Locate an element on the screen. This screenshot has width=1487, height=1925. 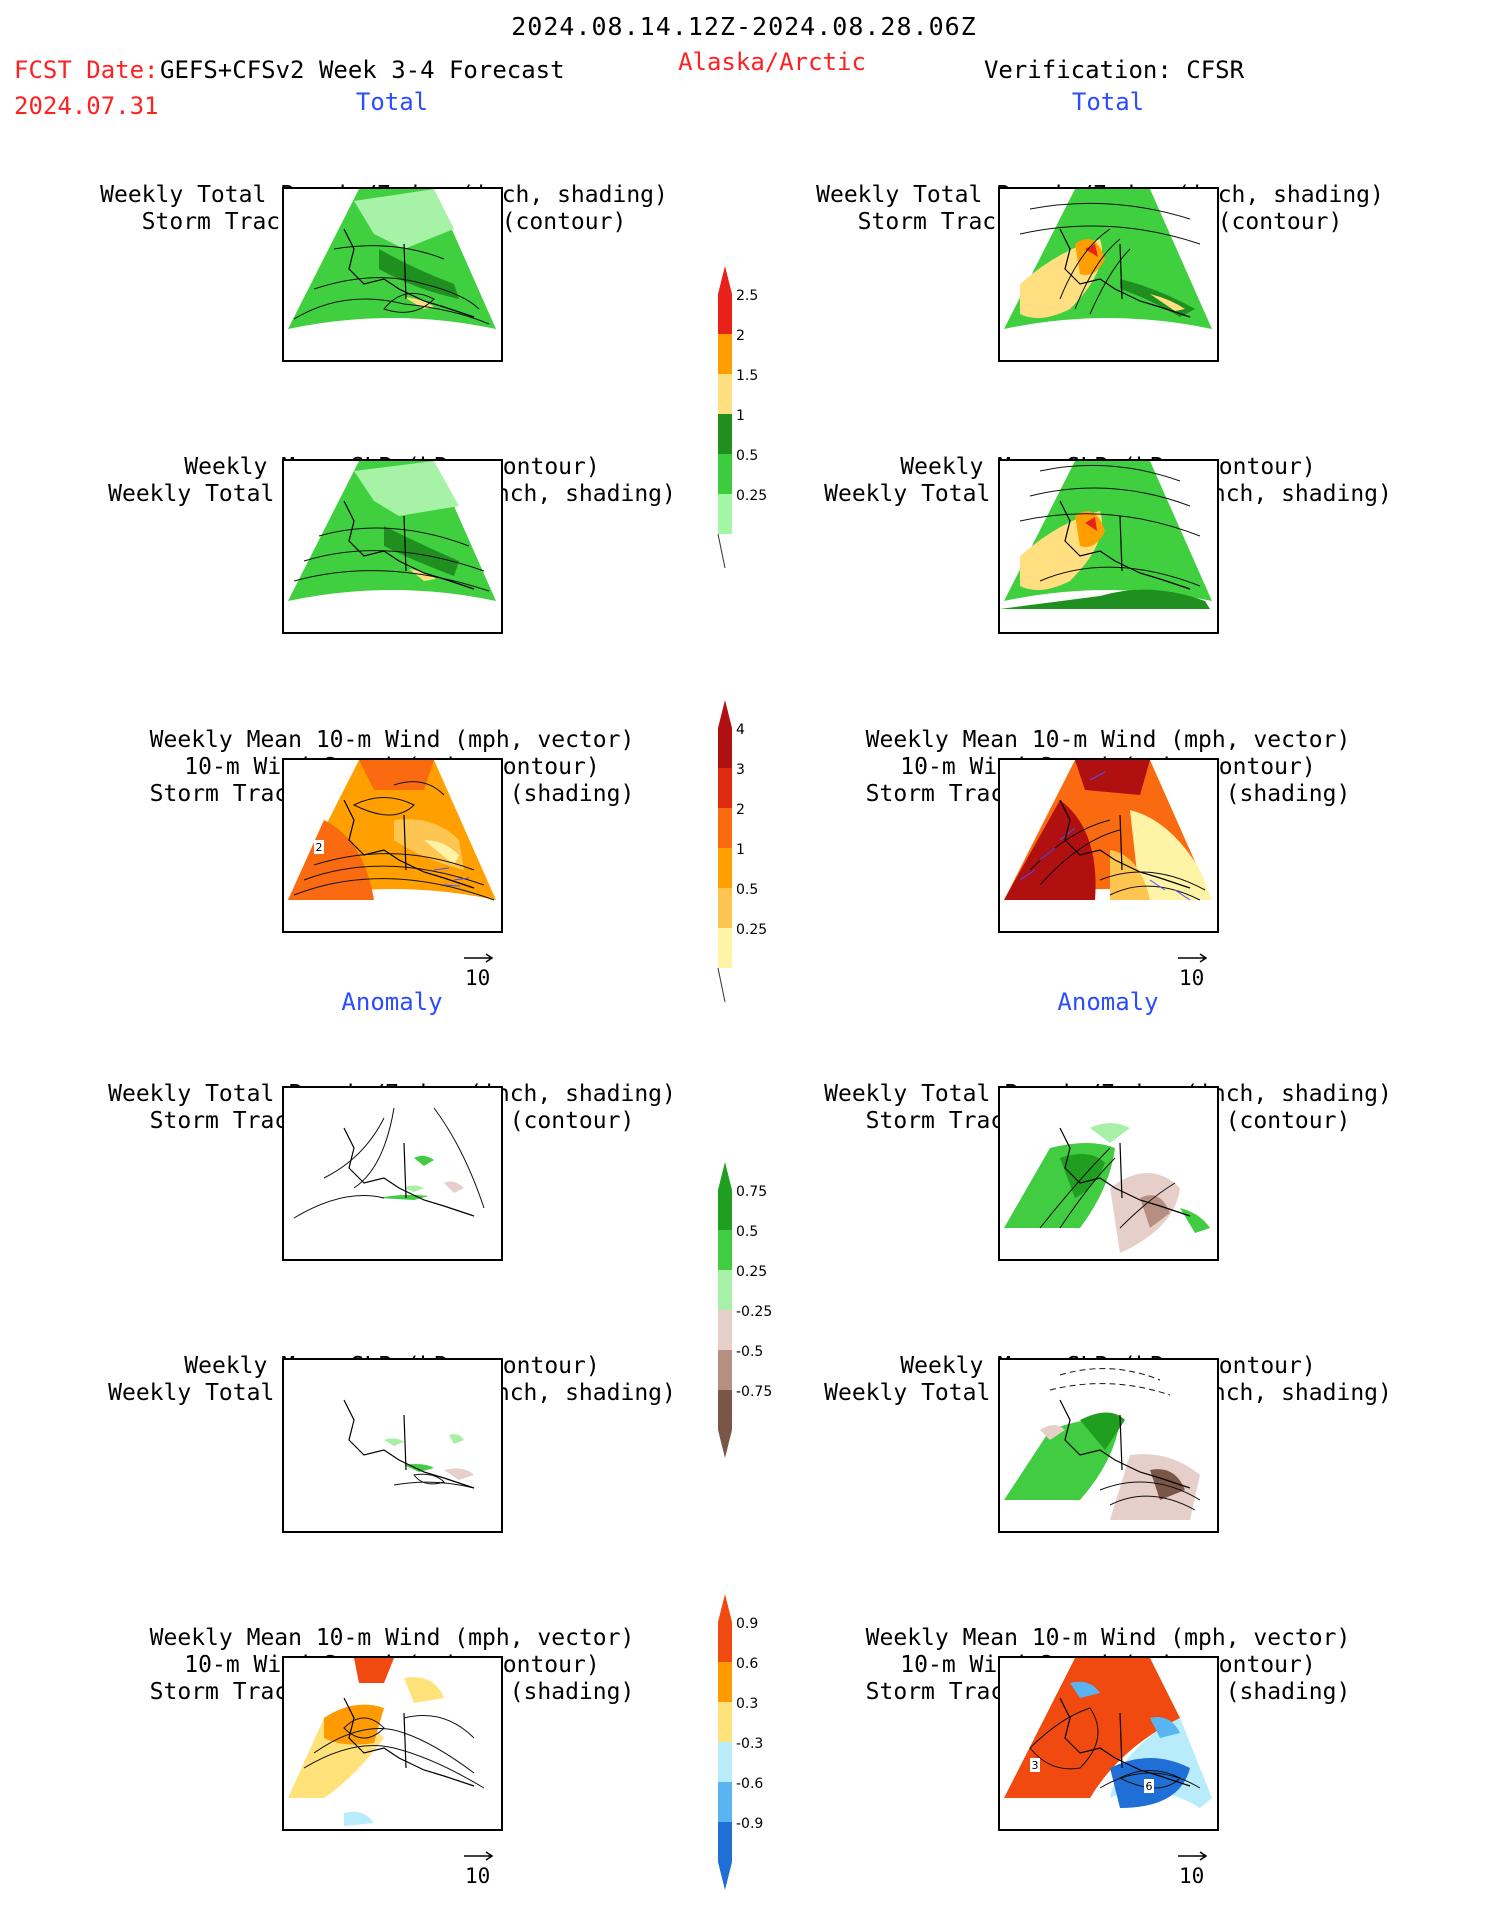
colorbar-precip-anomaly: 0.75 0.5 0.25 -0.25 -0.5 -0.75 is located at coordinates (744, 1310).